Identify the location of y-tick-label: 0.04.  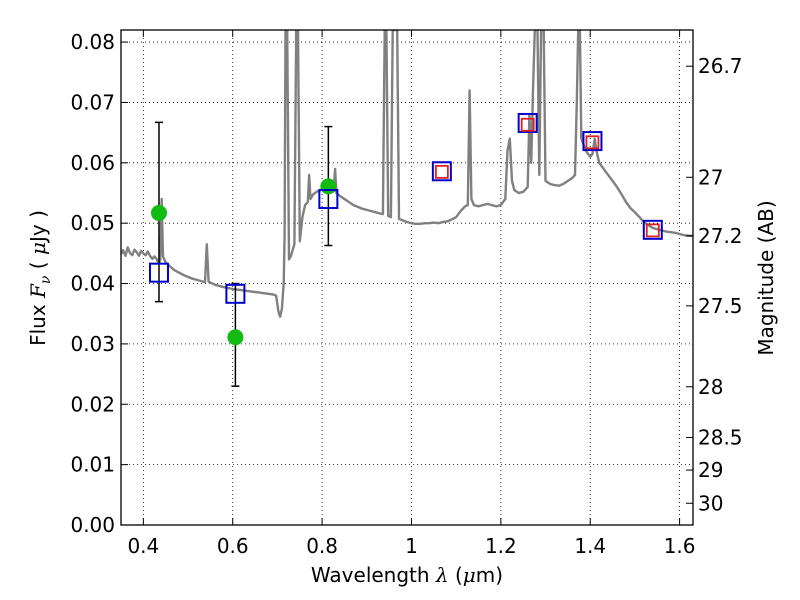
(92, 284).